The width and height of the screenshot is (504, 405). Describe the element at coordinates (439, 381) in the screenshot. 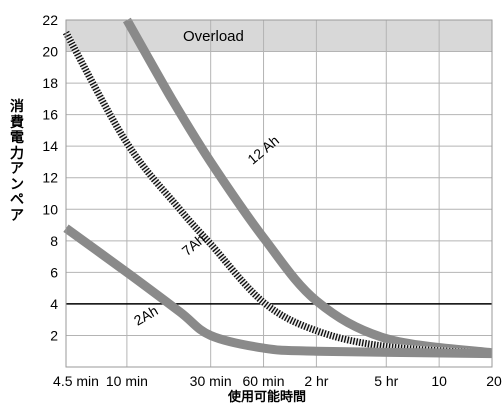

I see `x-tick-label: 10` at that location.